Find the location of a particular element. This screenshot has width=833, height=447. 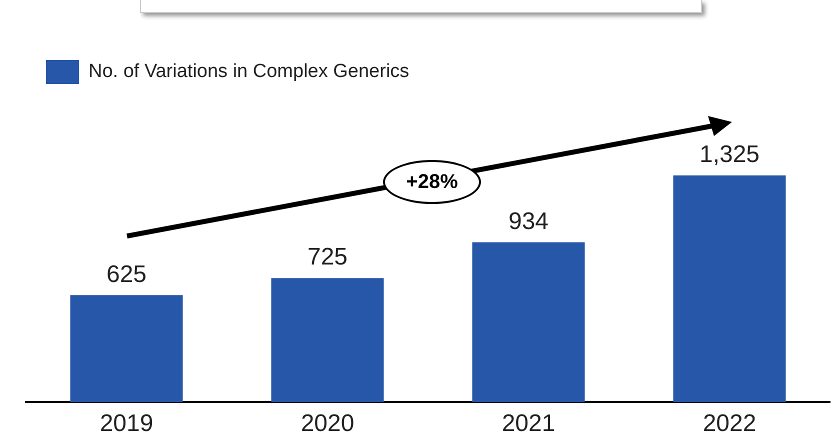

data-label: 725 is located at coordinates (327, 257).